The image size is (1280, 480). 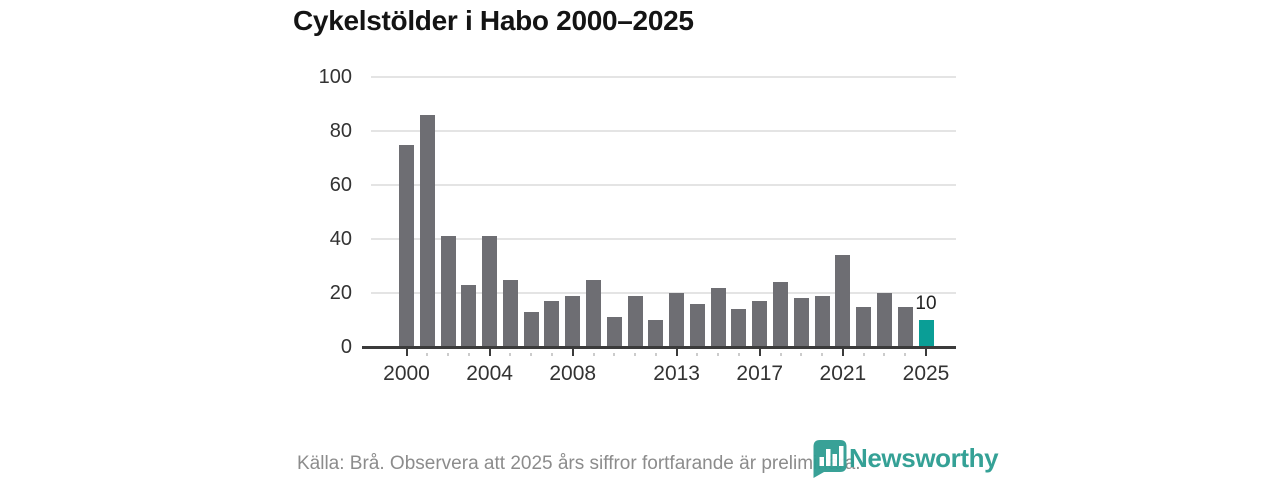 What do you see at coordinates (676, 373) in the screenshot?
I see `x-tick-label-2013: 2013` at bounding box center [676, 373].